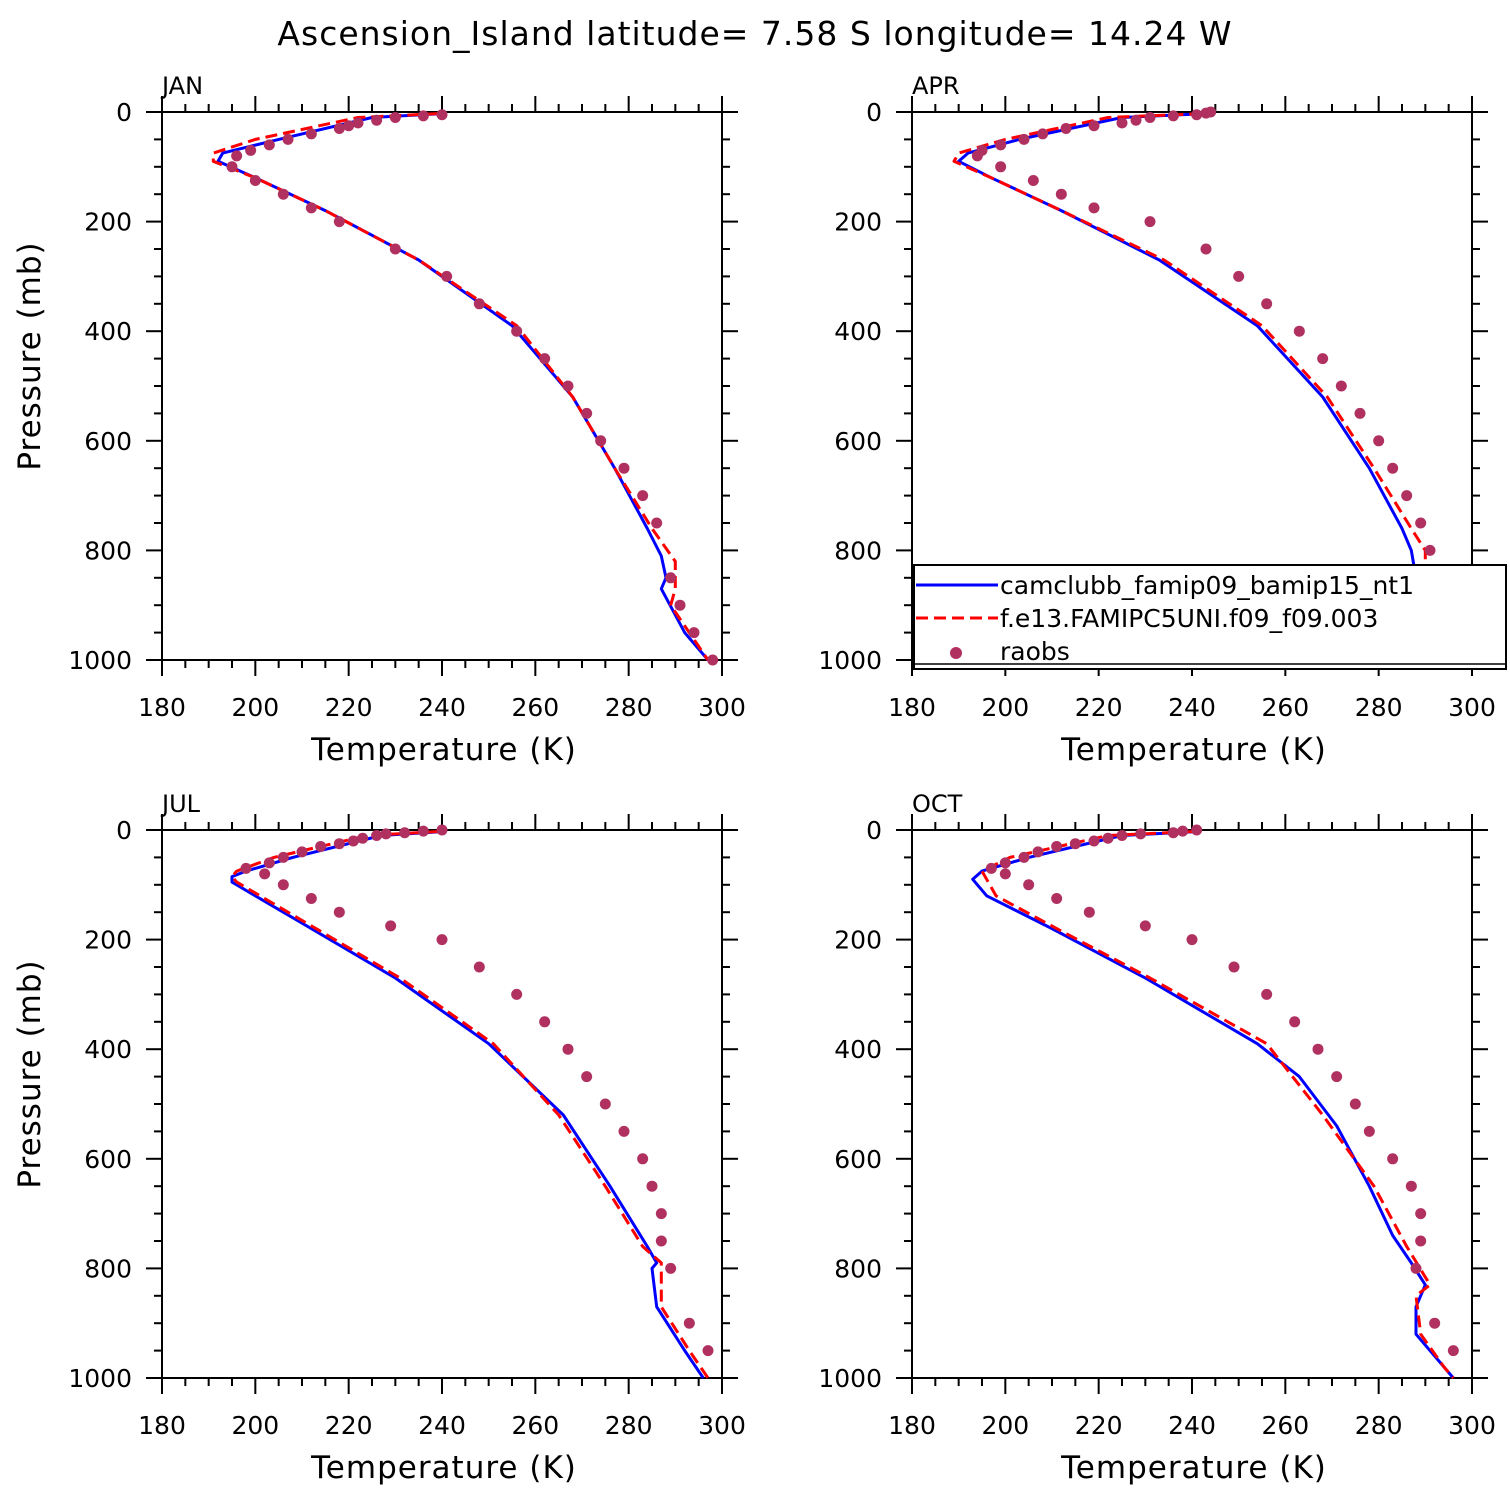 The height and width of the screenshot is (1510, 1510). I want to click on y-tick-label: 200, so click(108, 940).